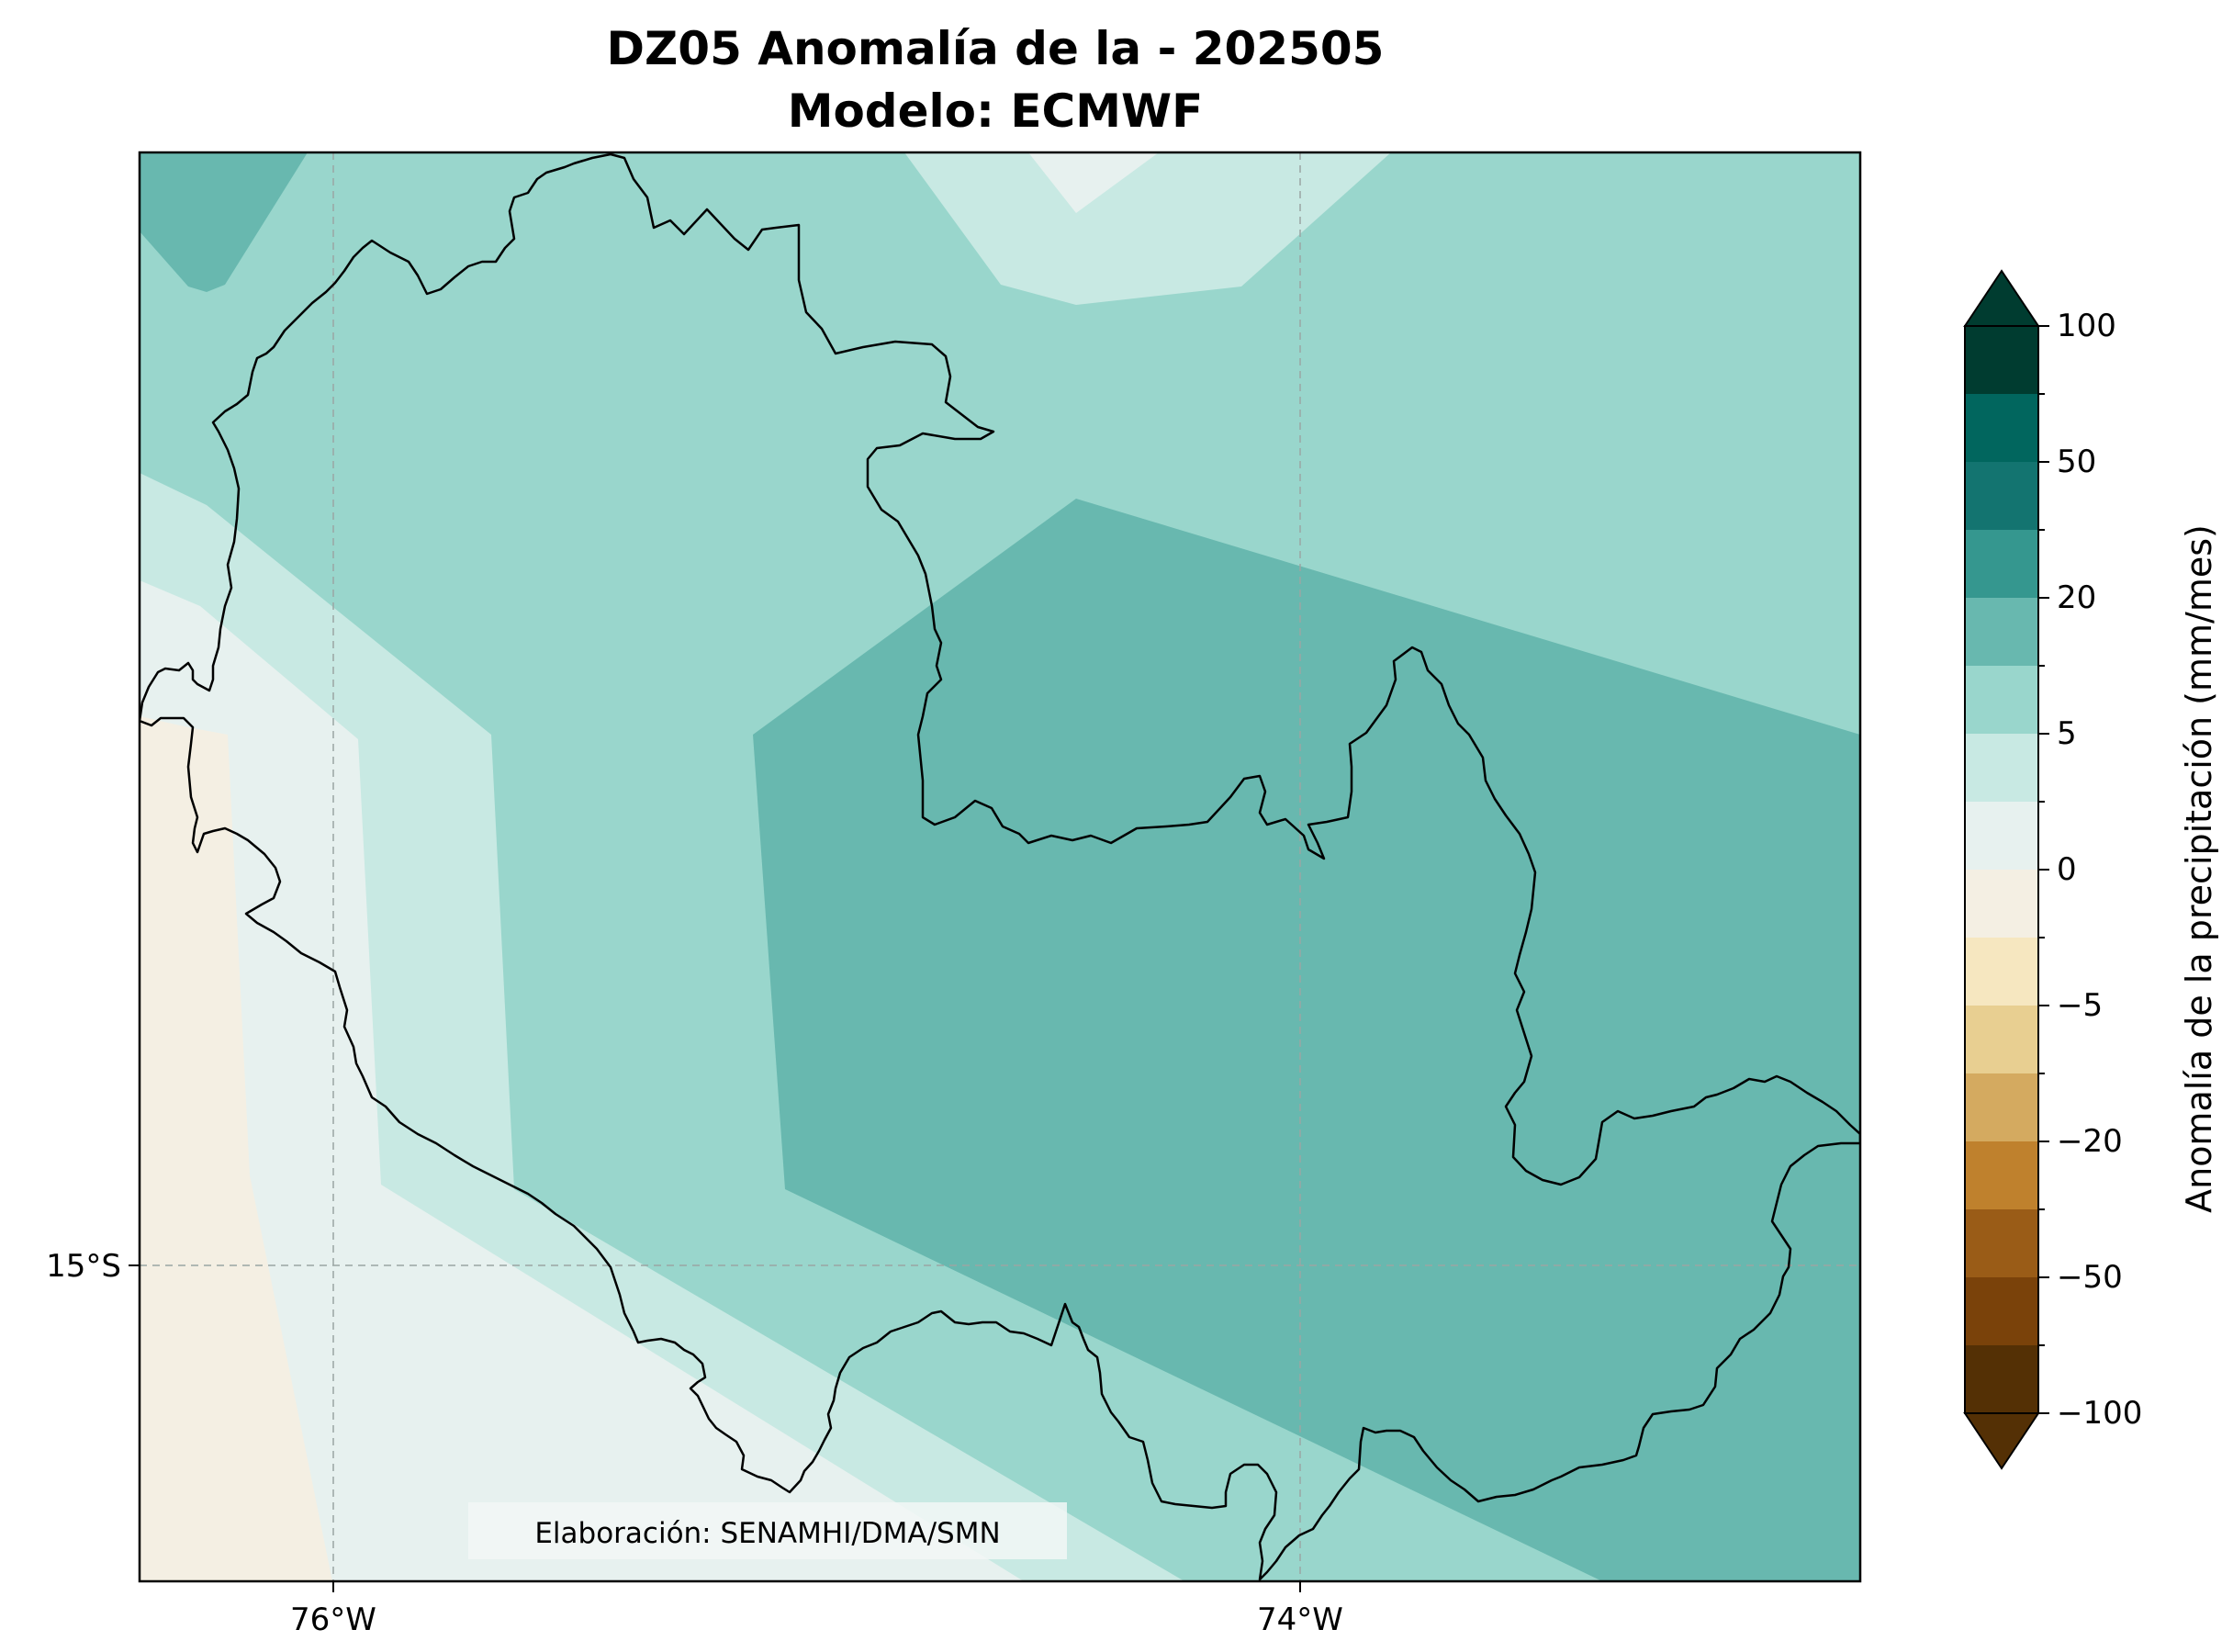 This screenshot has height=1652, width=2233. I want to click on map-title-line1: DZ05 Anomalía de la - 202505, so click(996, 48).